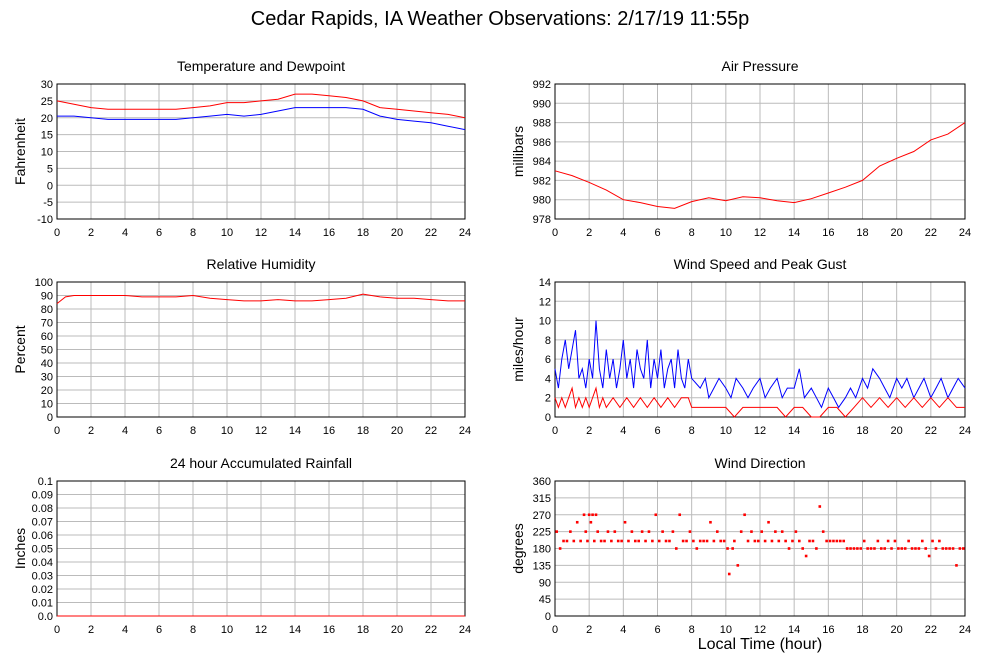 This screenshot has width=1000, height=660. Describe the element at coordinates (555, 630) in the screenshot. I see `direction-xtick-label: 0` at that location.